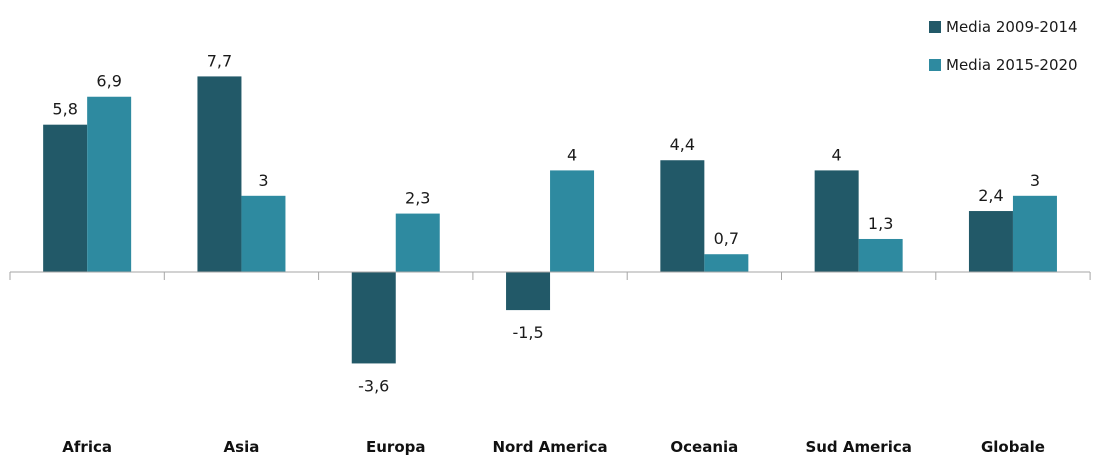  I want to click on axis-layer, so click(550, 275).